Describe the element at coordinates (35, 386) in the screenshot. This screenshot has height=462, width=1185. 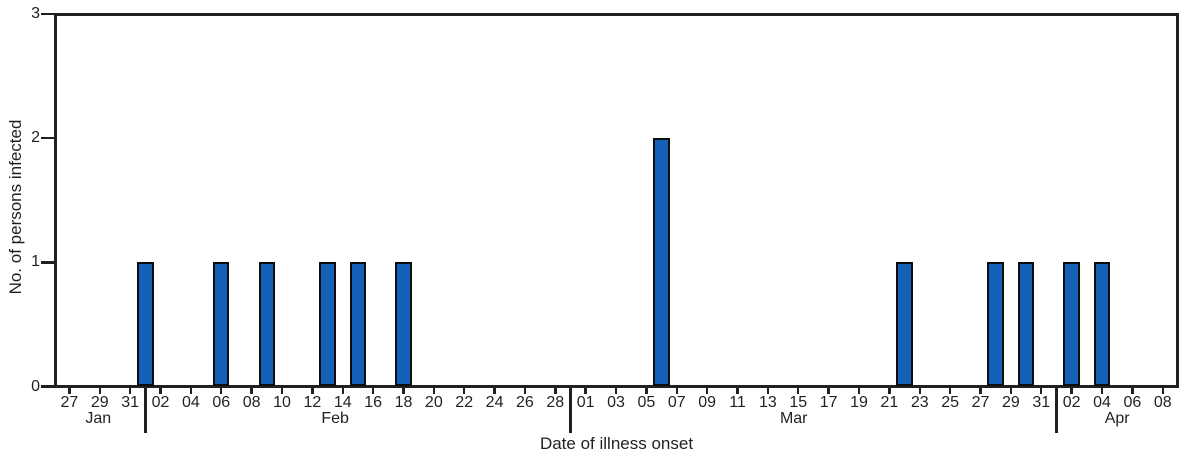
I see `y-tick-label: 0` at that location.